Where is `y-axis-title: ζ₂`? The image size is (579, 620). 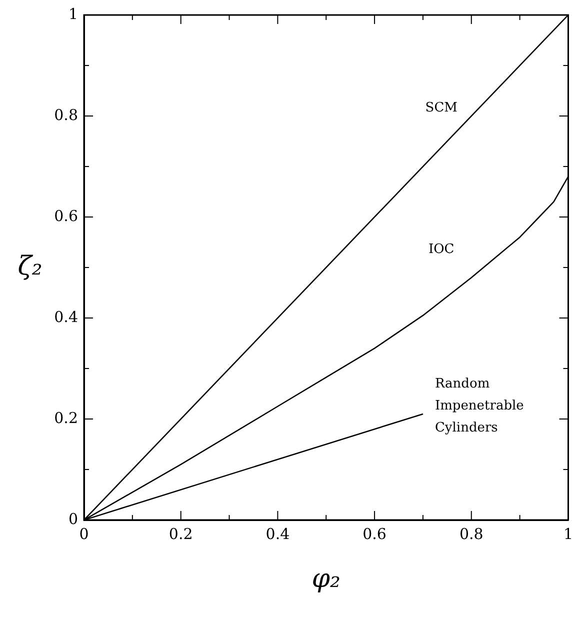
y-axis-title: ζ₂ is located at coordinates (30, 266).